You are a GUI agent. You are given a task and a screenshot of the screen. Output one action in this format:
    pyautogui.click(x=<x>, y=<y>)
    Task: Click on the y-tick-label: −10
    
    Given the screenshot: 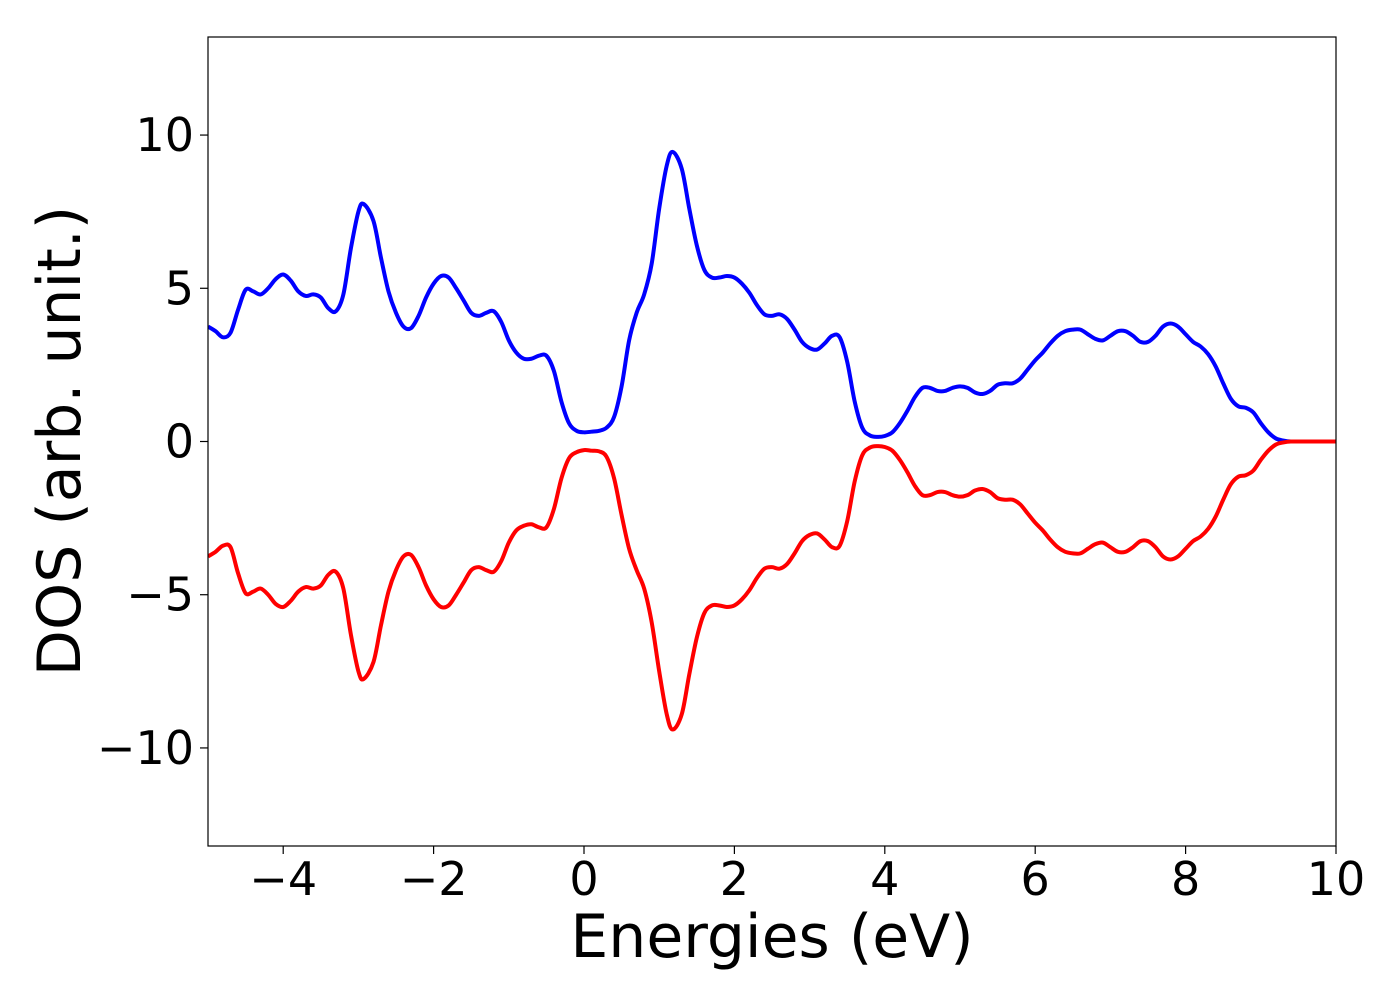 What is the action you would take?
    pyautogui.click(x=145, y=748)
    